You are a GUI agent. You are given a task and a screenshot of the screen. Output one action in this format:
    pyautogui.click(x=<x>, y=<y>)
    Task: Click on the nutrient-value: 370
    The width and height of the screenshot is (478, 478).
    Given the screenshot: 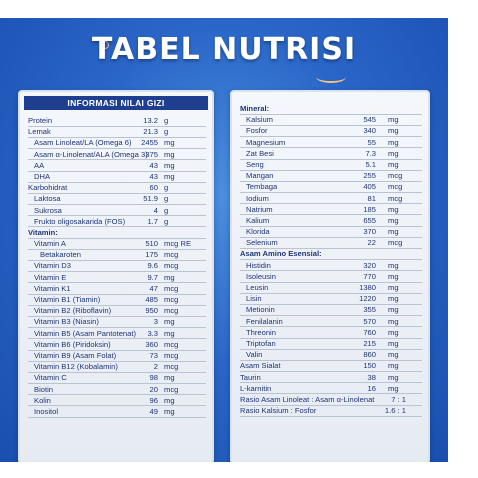 What is the action you would take?
    pyautogui.click(x=369, y=232)
    